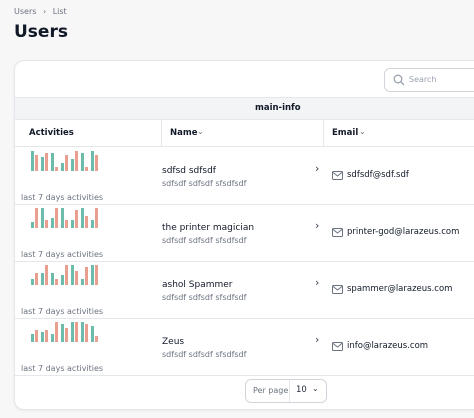  I want to click on breadcrumb-current: List, so click(59, 11).